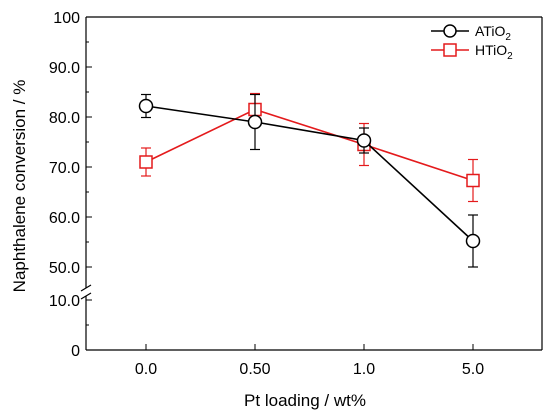 Image resolution: width=550 pixels, height=415 pixels. I want to click on legend-item-htio: HTiO2, so click(472, 52).